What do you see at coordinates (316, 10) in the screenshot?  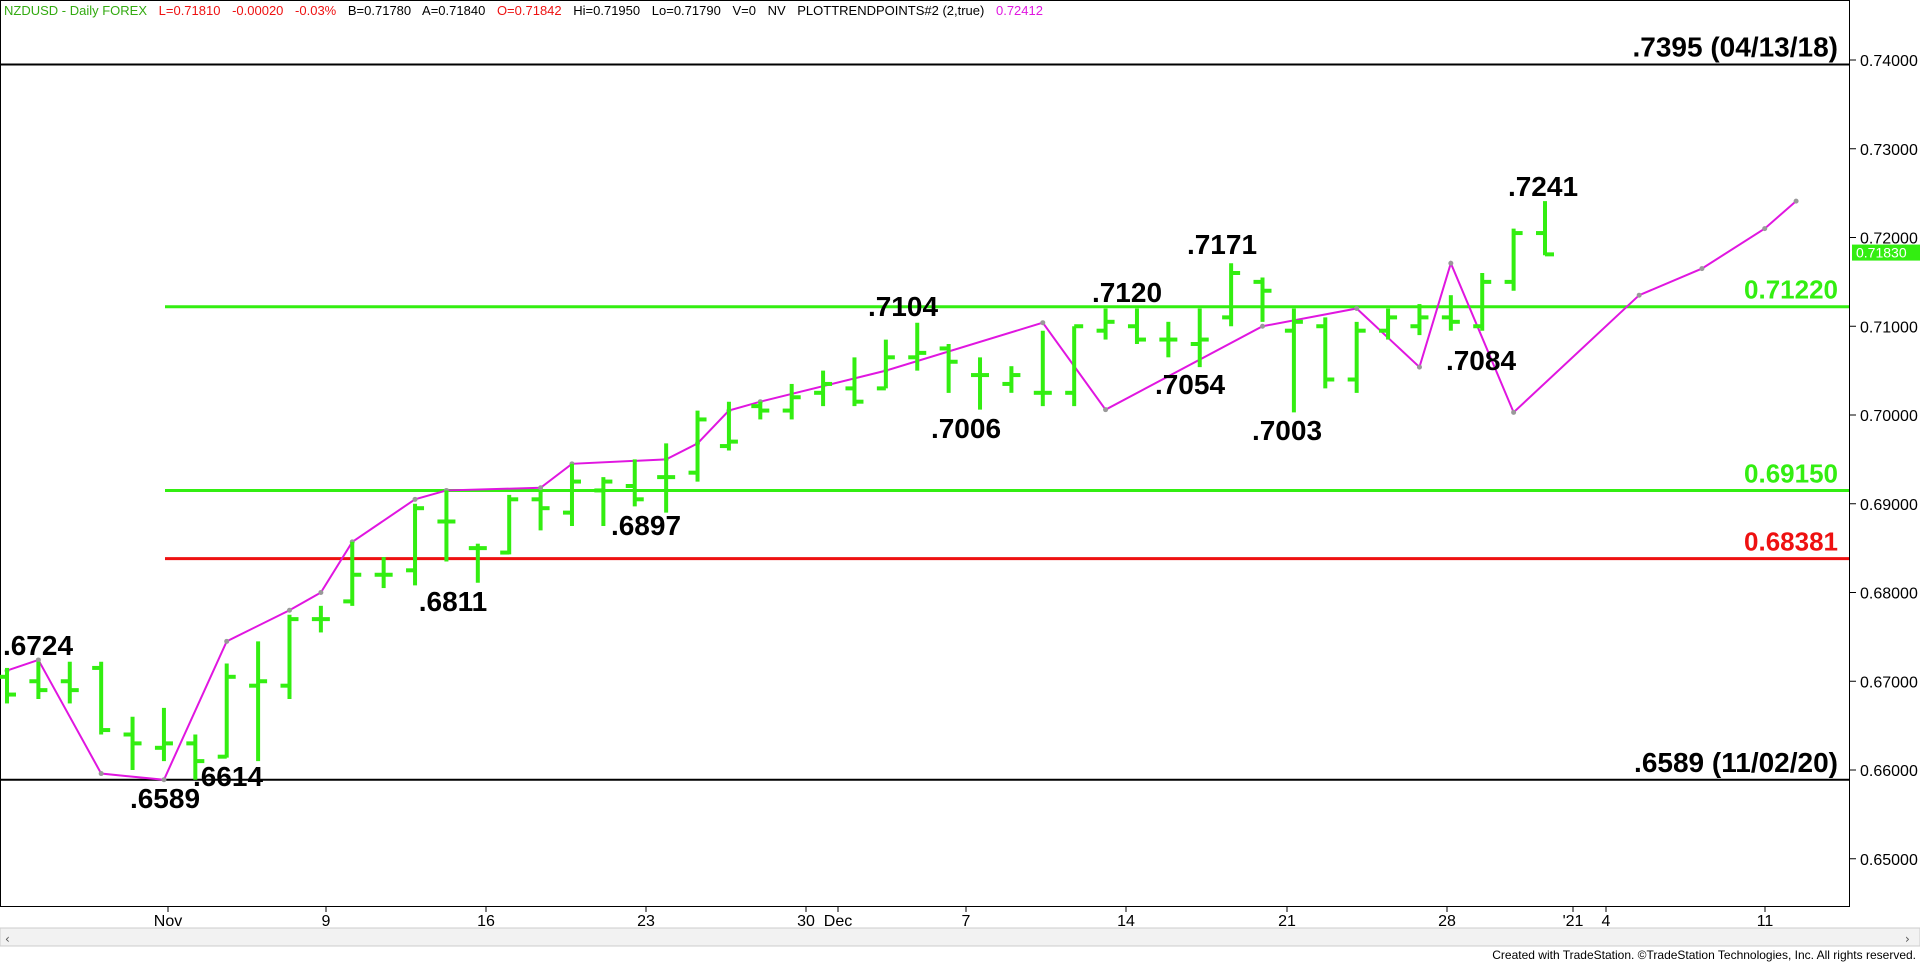 I see `header-pct: -0.03%` at bounding box center [316, 10].